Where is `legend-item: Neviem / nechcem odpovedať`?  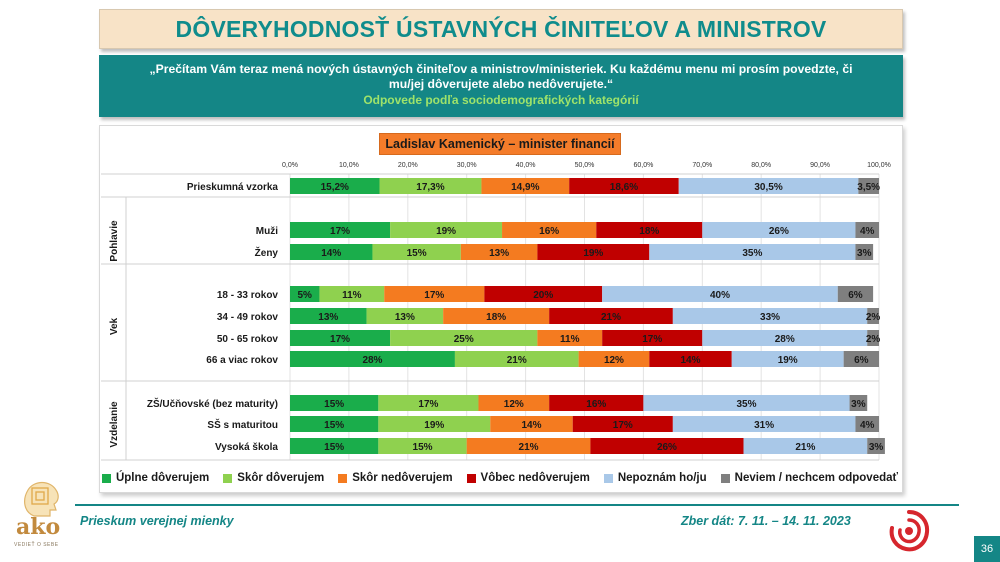 legend-item: Neviem / nechcem odpovedať is located at coordinates (809, 478).